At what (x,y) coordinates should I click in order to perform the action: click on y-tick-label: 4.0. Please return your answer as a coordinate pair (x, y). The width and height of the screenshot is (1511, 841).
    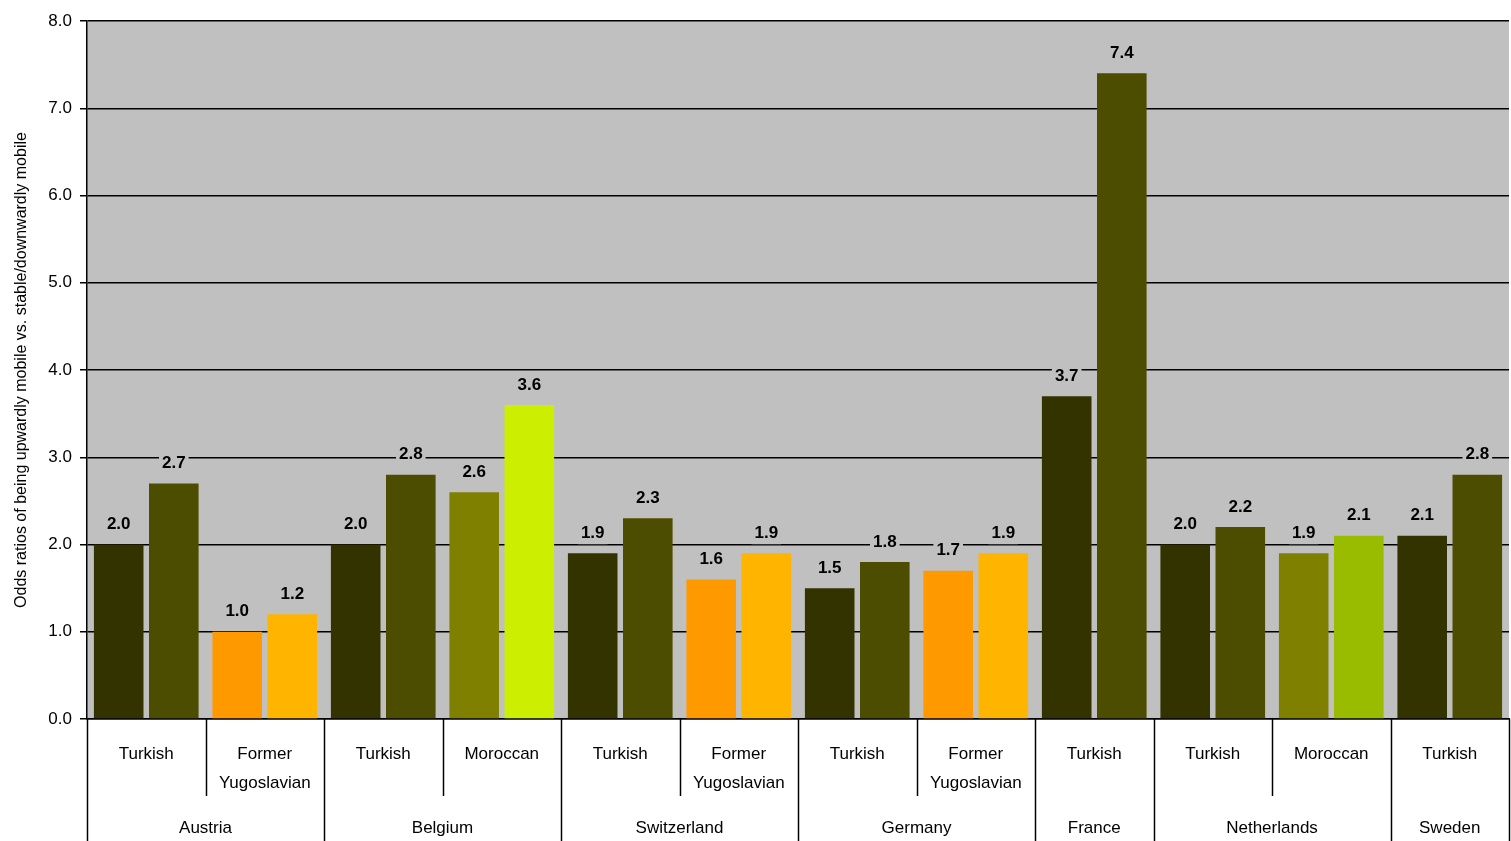
    Looking at the image, I should click on (60, 369).